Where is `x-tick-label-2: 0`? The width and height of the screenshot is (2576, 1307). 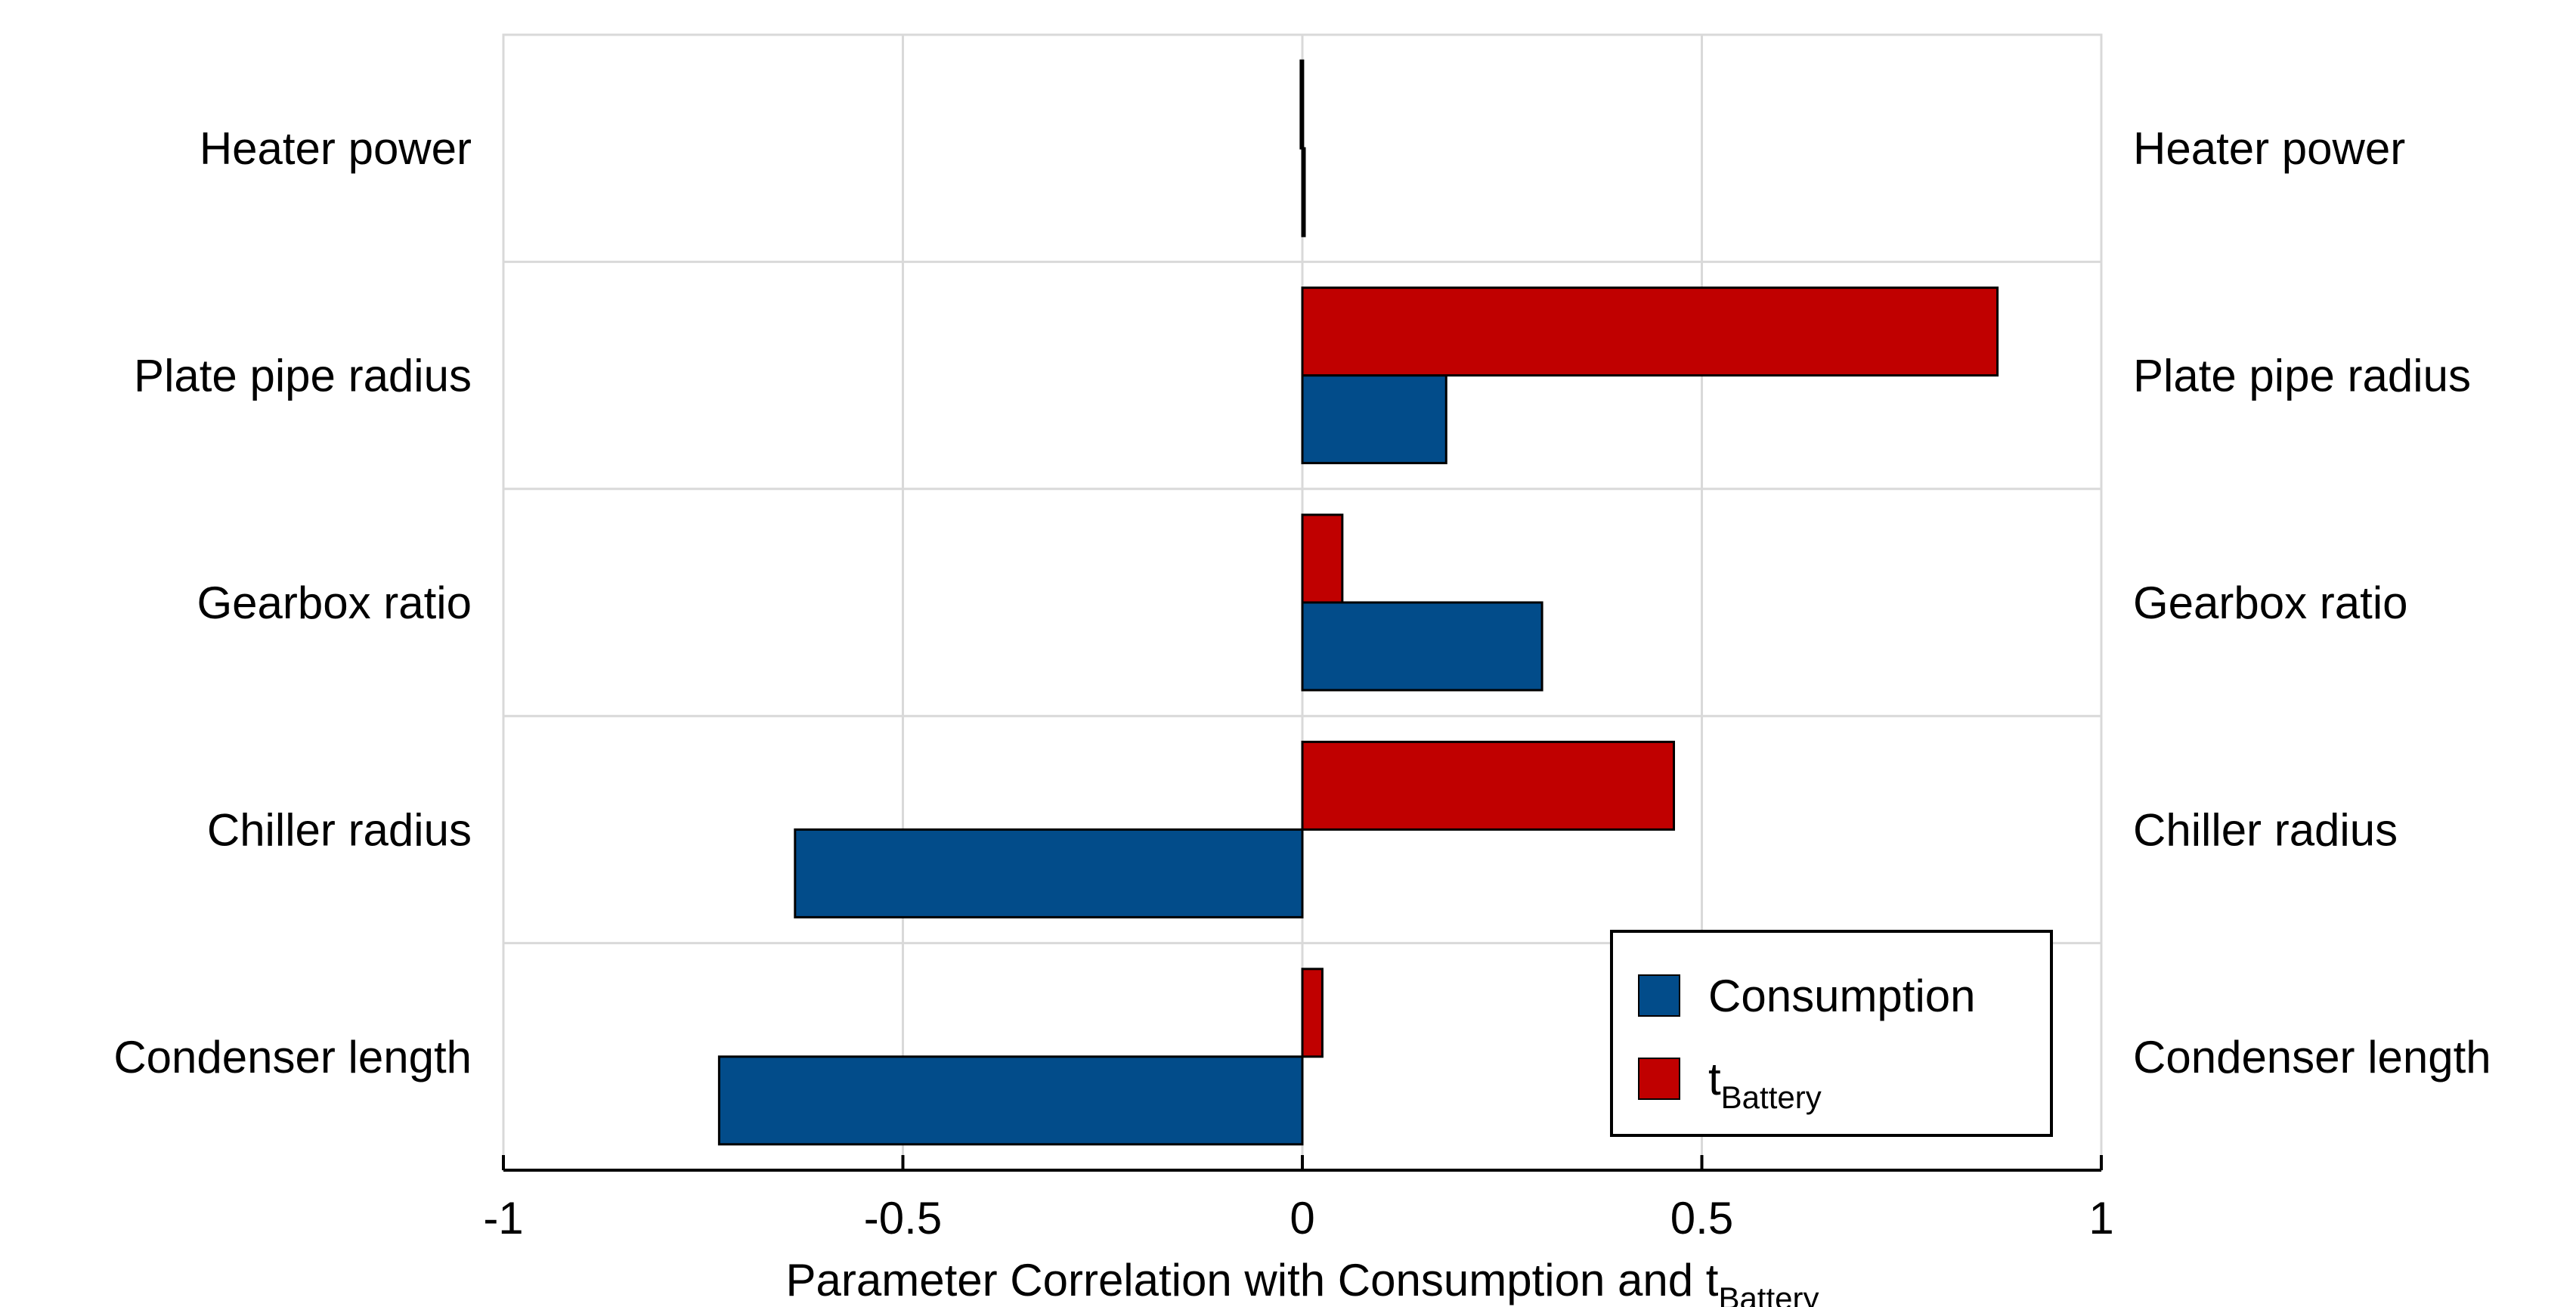 x-tick-label-2: 0 is located at coordinates (1302, 1218).